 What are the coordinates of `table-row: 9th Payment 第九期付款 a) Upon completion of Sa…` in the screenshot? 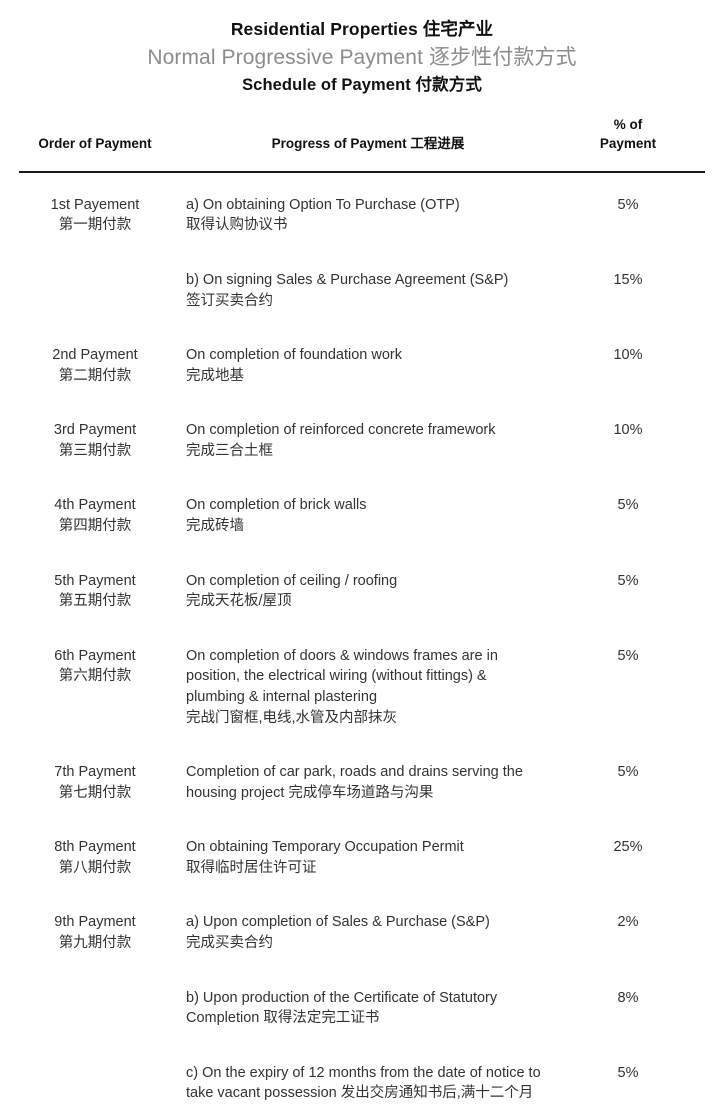 It's located at (362, 929).